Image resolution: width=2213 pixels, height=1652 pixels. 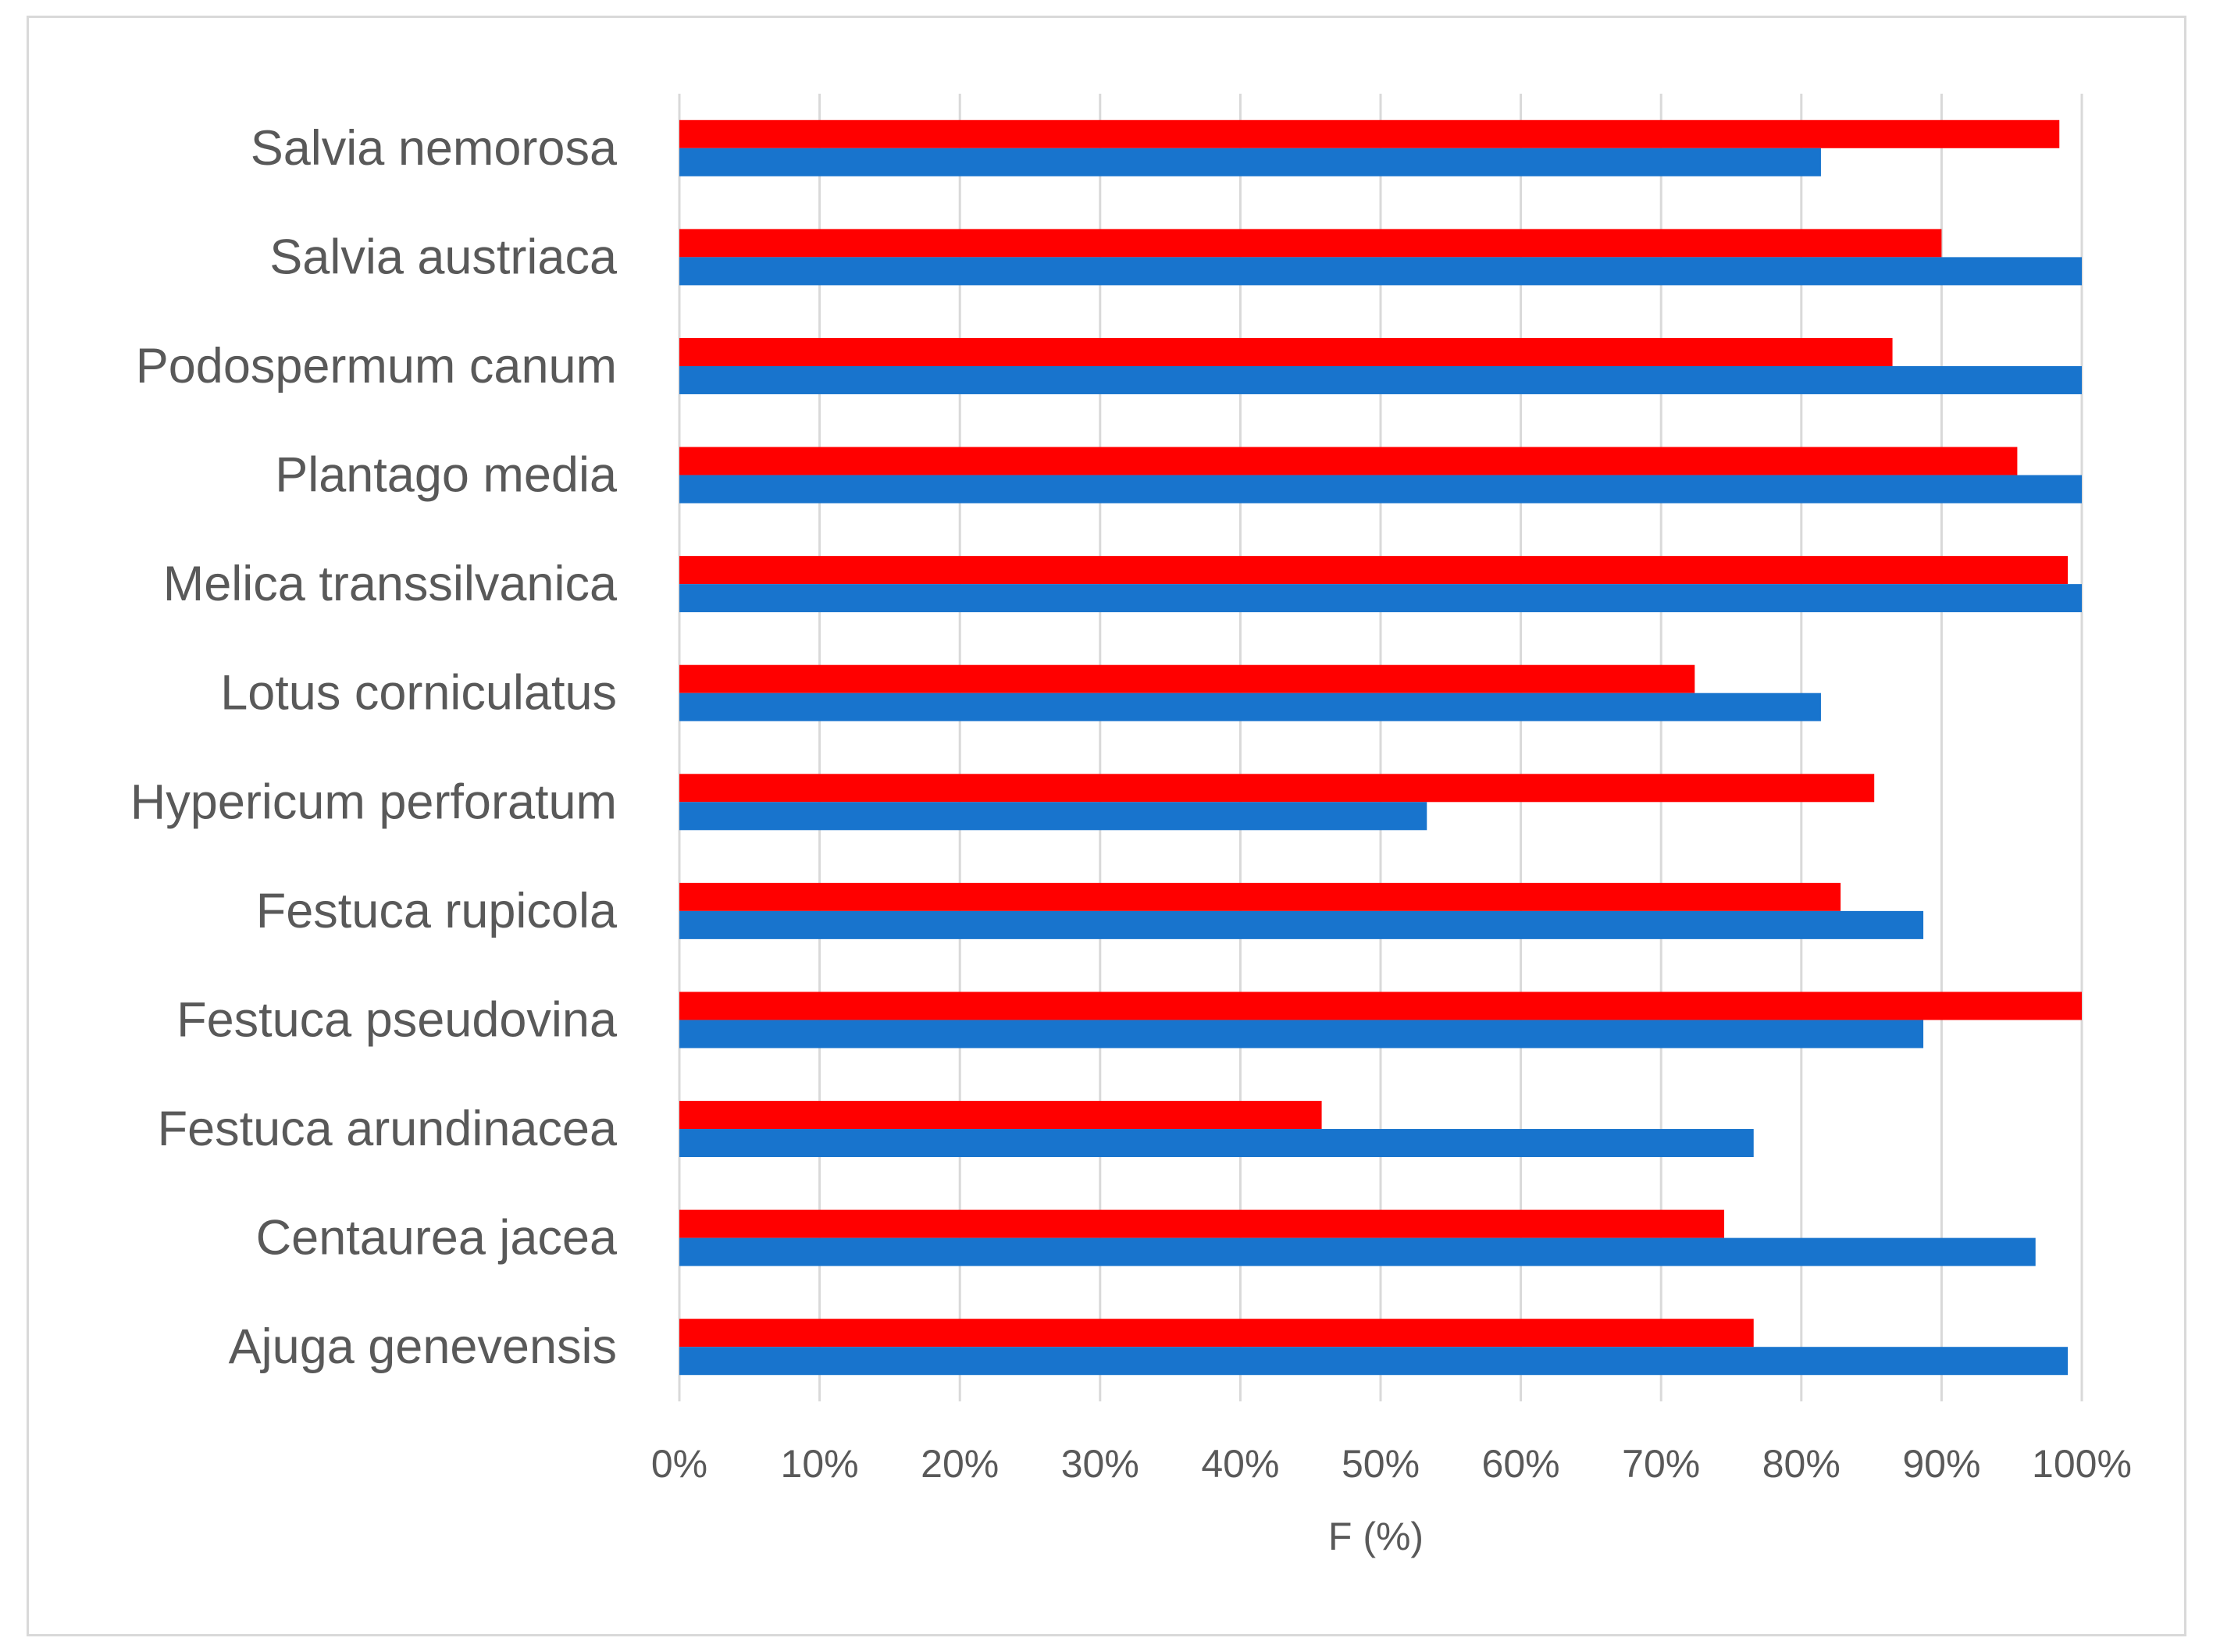 What do you see at coordinates (443, 257) in the screenshot?
I see `category-label: Salvia austriaca` at bounding box center [443, 257].